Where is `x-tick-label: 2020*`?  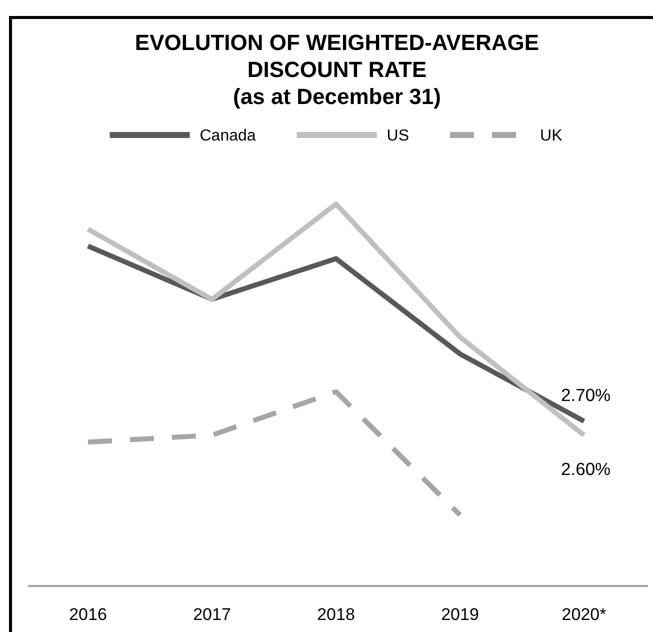 x-tick-label: 2020* is located at coordinates (584, 614).